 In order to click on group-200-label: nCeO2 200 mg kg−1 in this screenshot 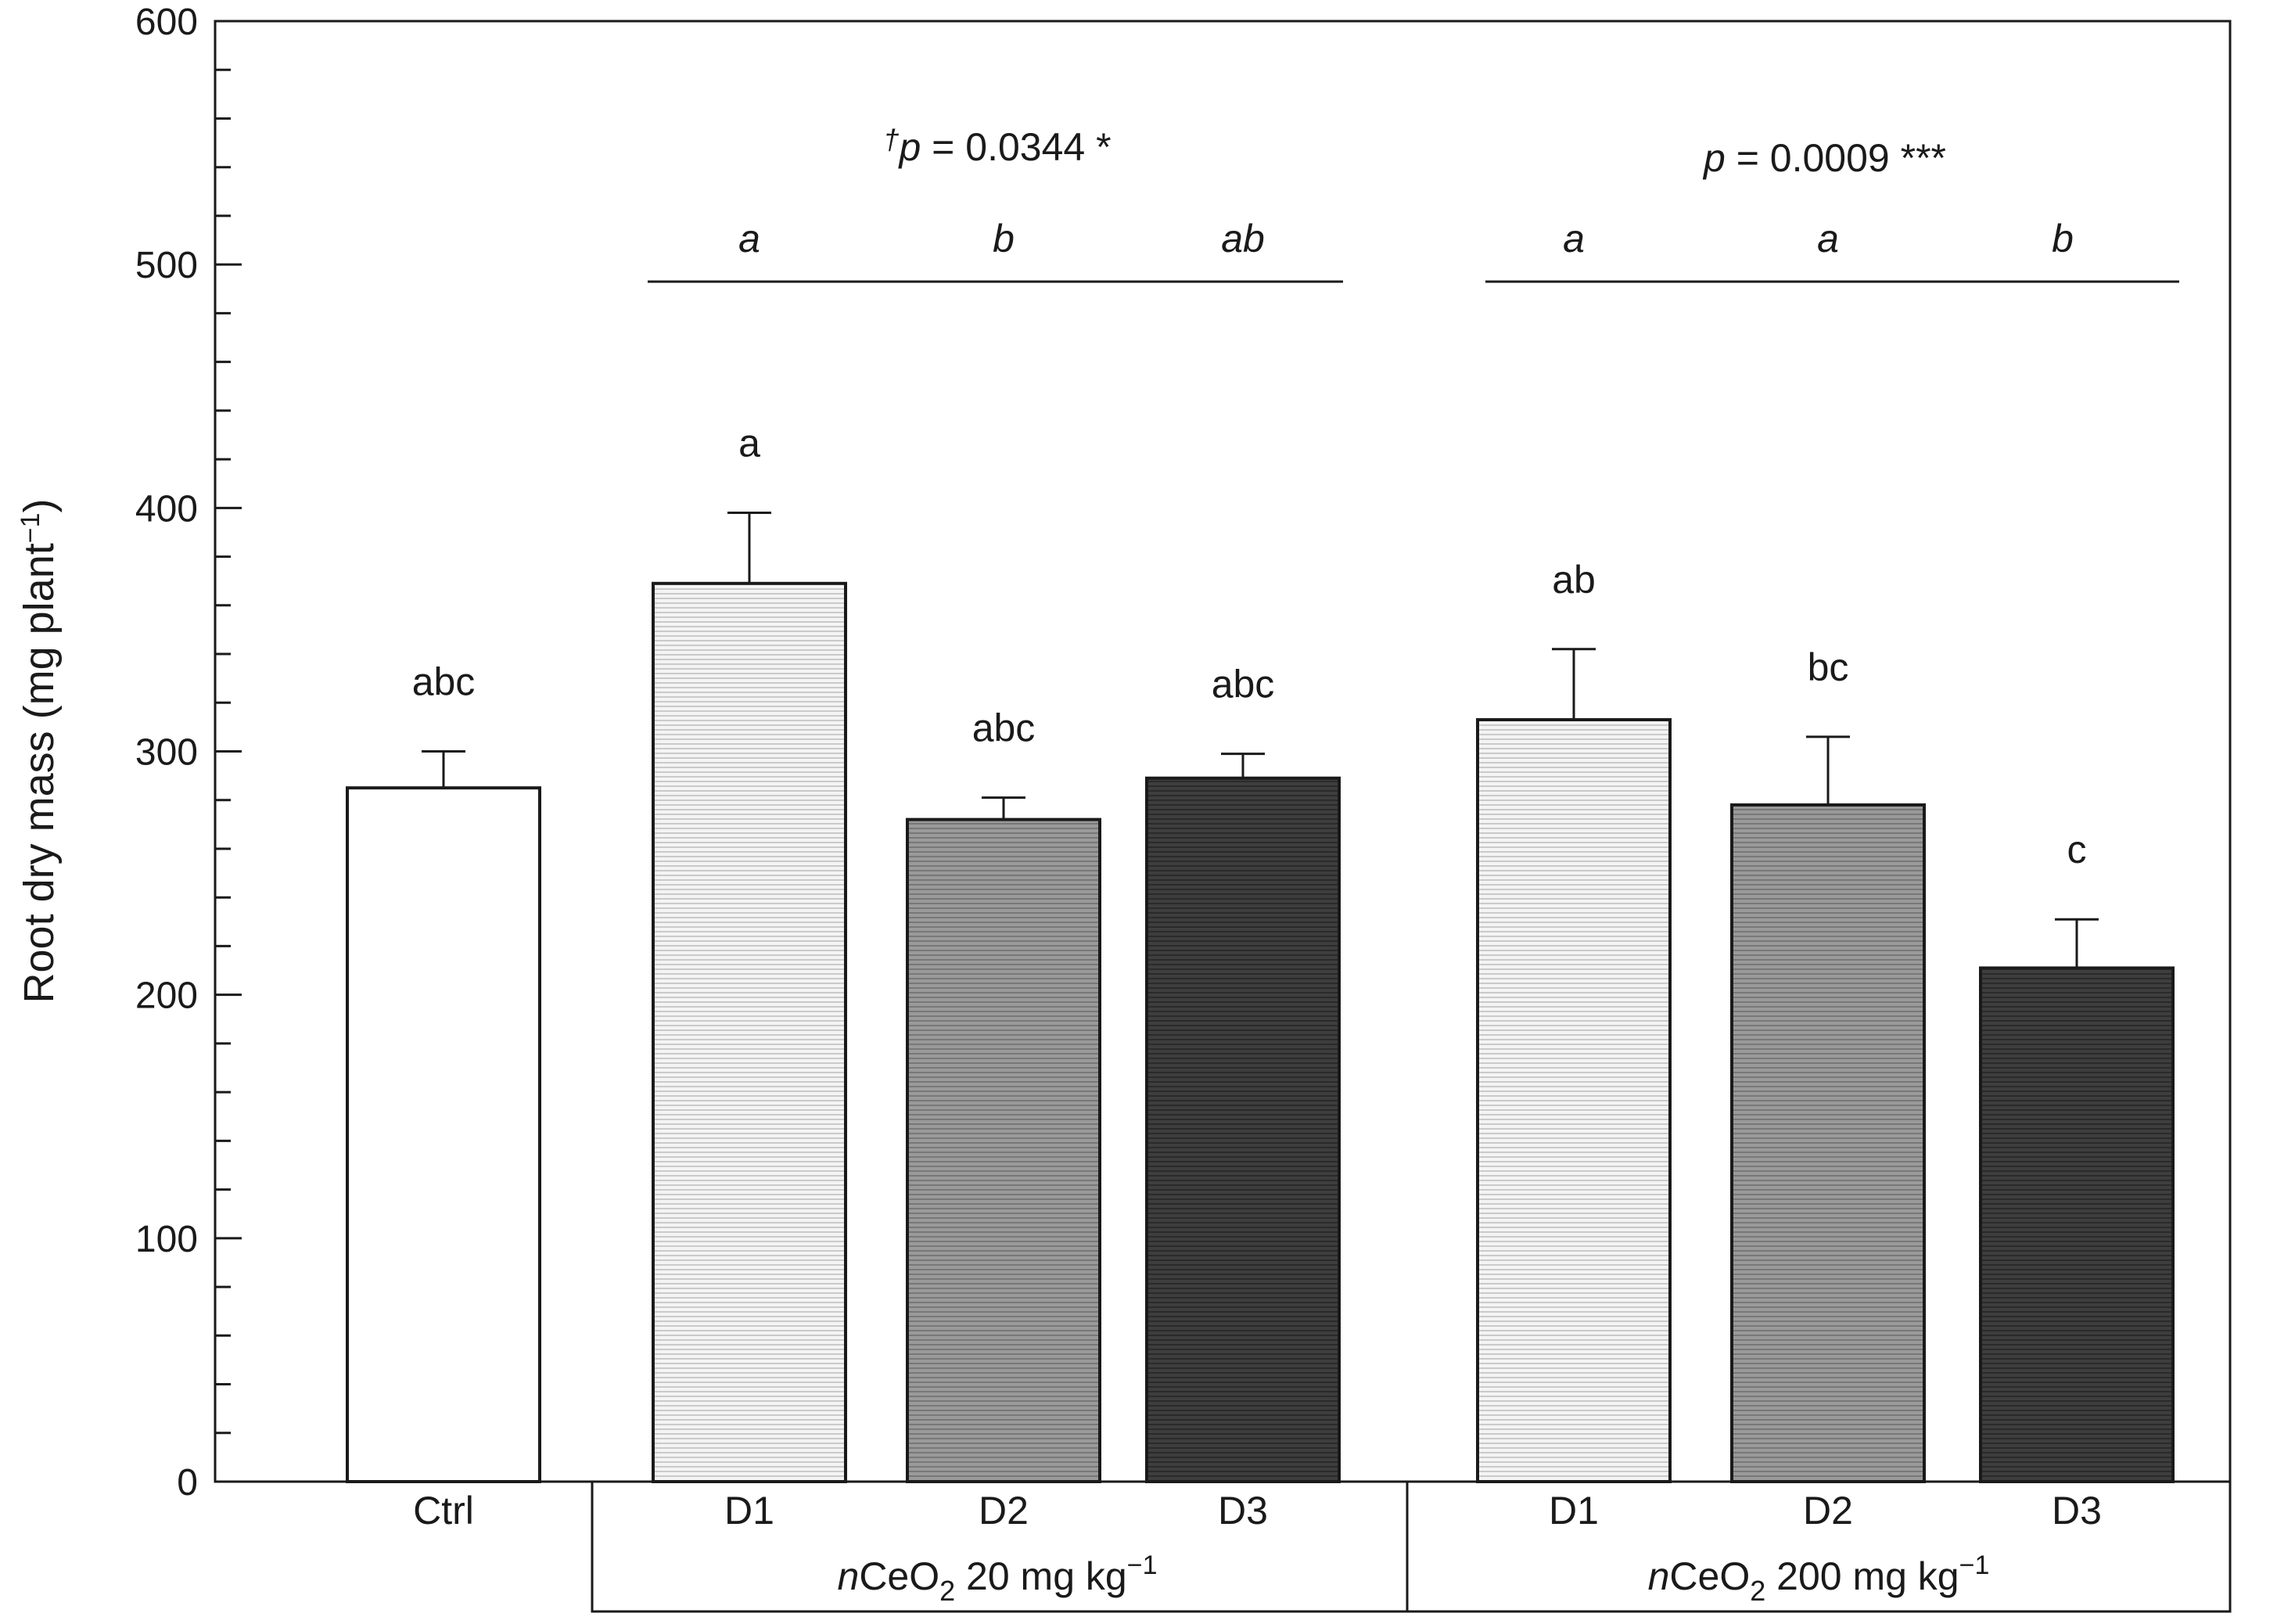, I will do `click(1819, 1578)`.